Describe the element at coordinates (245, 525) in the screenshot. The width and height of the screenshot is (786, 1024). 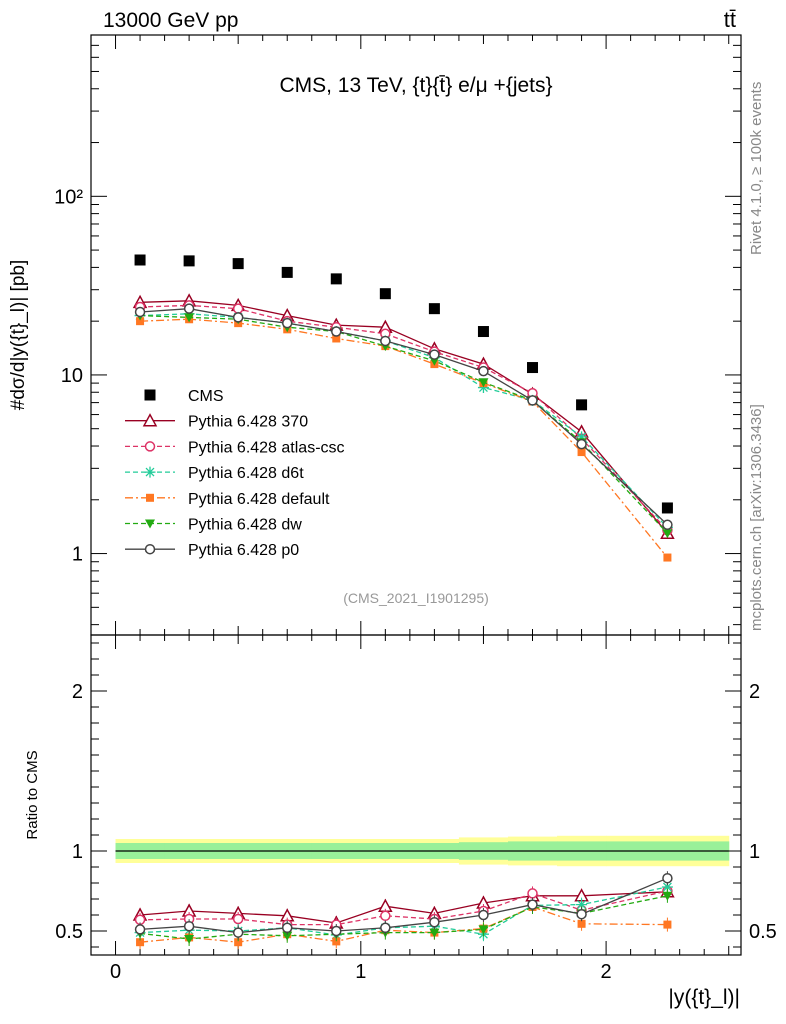
I see `legend-label: Pythia 6.428 dw` at that location.